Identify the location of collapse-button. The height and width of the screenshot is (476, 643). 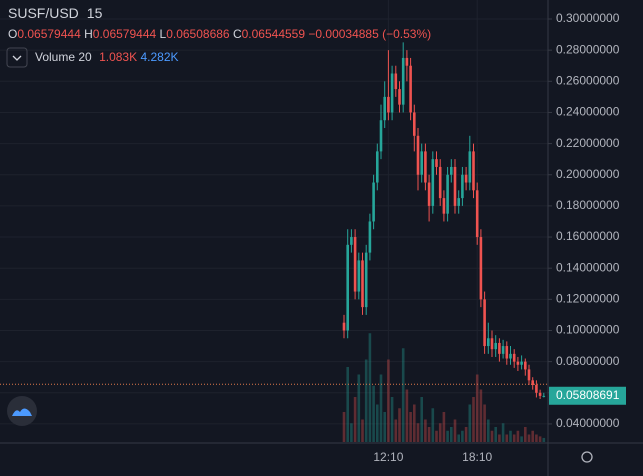
(17, 57).